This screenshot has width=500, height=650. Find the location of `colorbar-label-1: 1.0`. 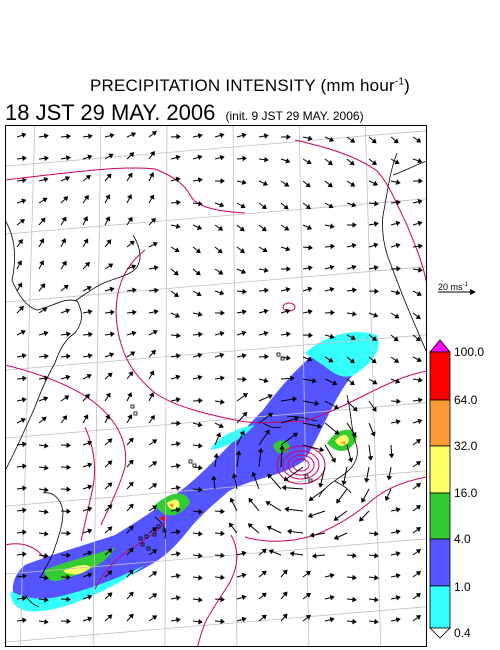

colorbar-label-1: 1.0 is located at coordinates (462, 587).